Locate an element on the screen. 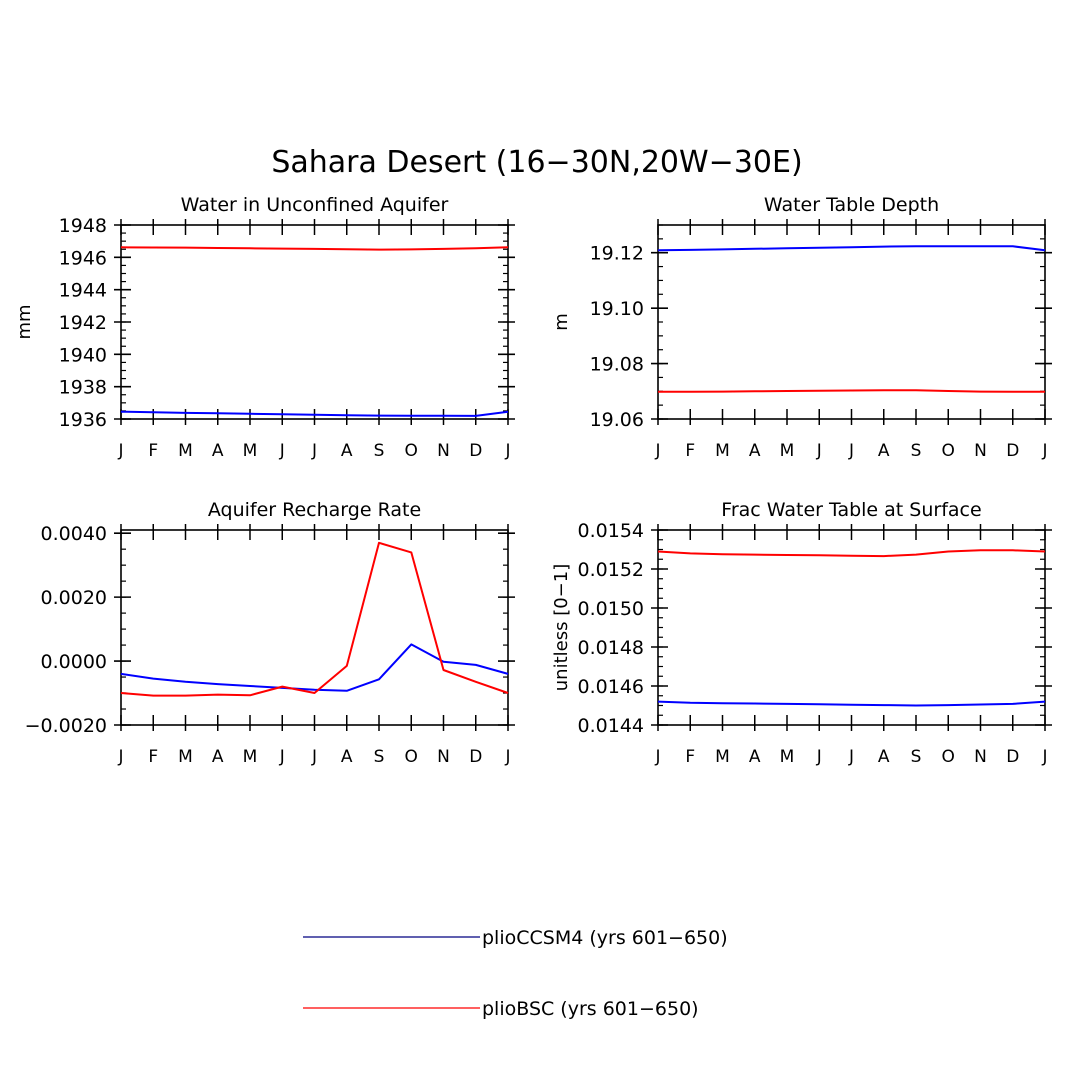  y-tick-label: 1948 is located at coordinates (83, 226).